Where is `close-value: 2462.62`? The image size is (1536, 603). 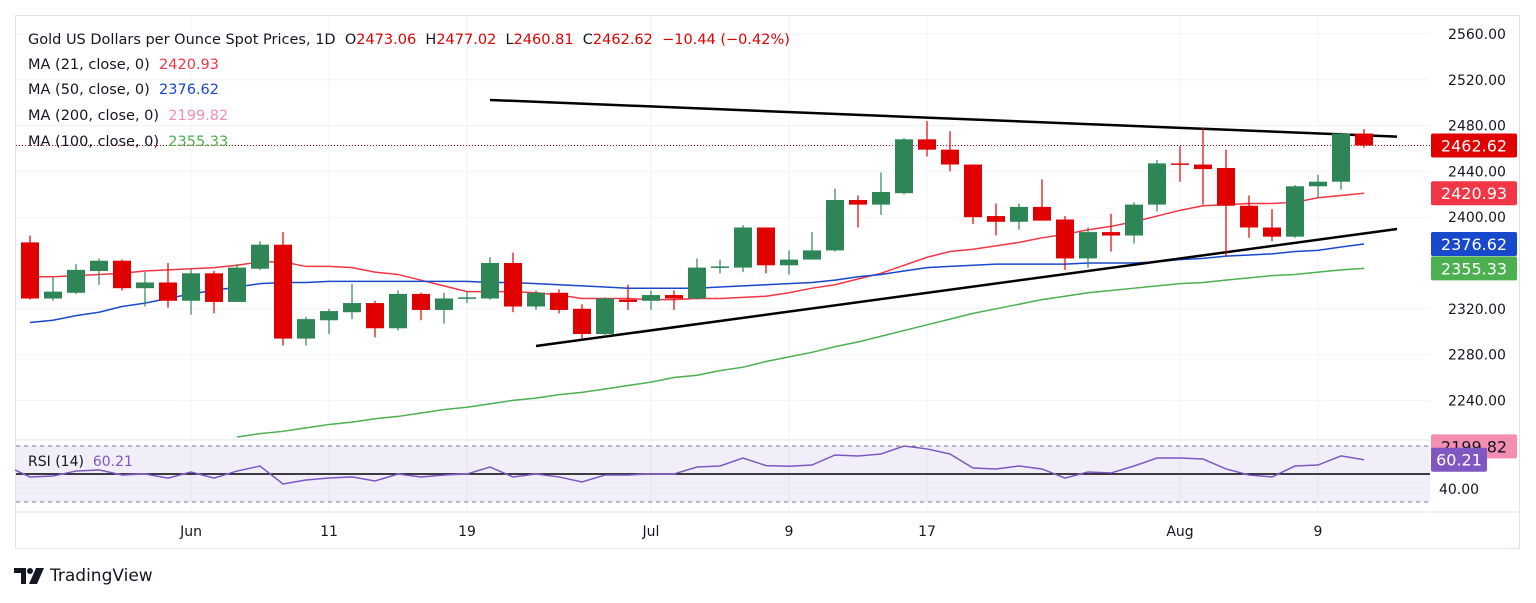 close-value: 2462.62 is located at coordinates (622, 40).